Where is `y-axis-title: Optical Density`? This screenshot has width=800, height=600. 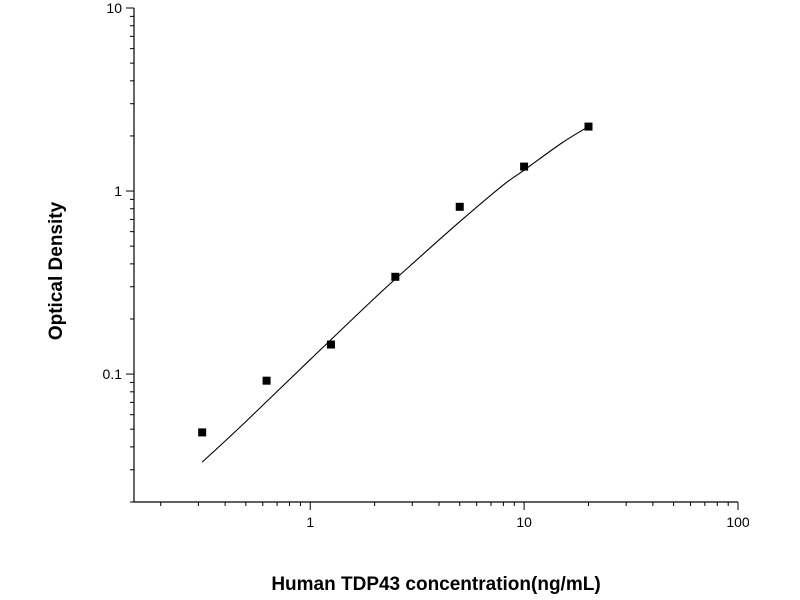
y-axis-title: Optical Density is located at coordinates (56, 270).